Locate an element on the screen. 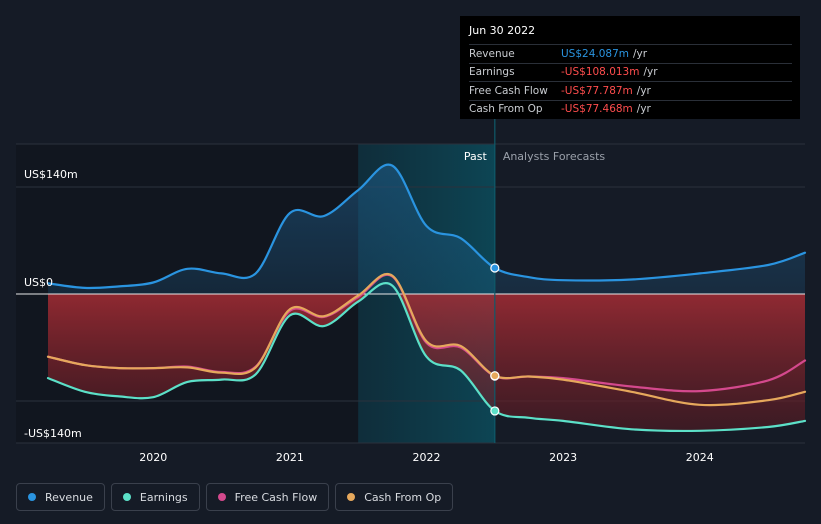 The width and height of the screenshot is (821, 524). legend-label: Free Cash Flow is located at coordinates (276, 497).